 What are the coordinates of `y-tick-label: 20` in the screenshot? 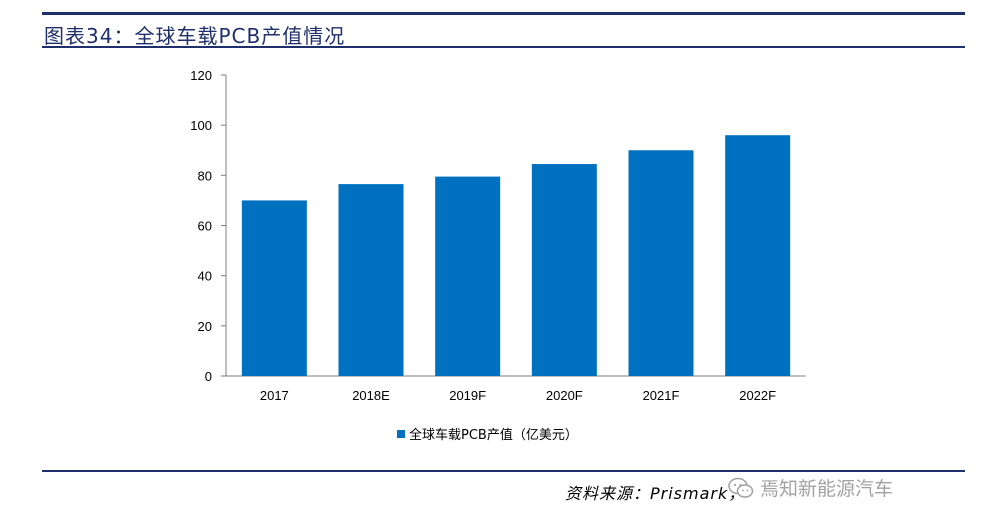 It's located at (205, 326).